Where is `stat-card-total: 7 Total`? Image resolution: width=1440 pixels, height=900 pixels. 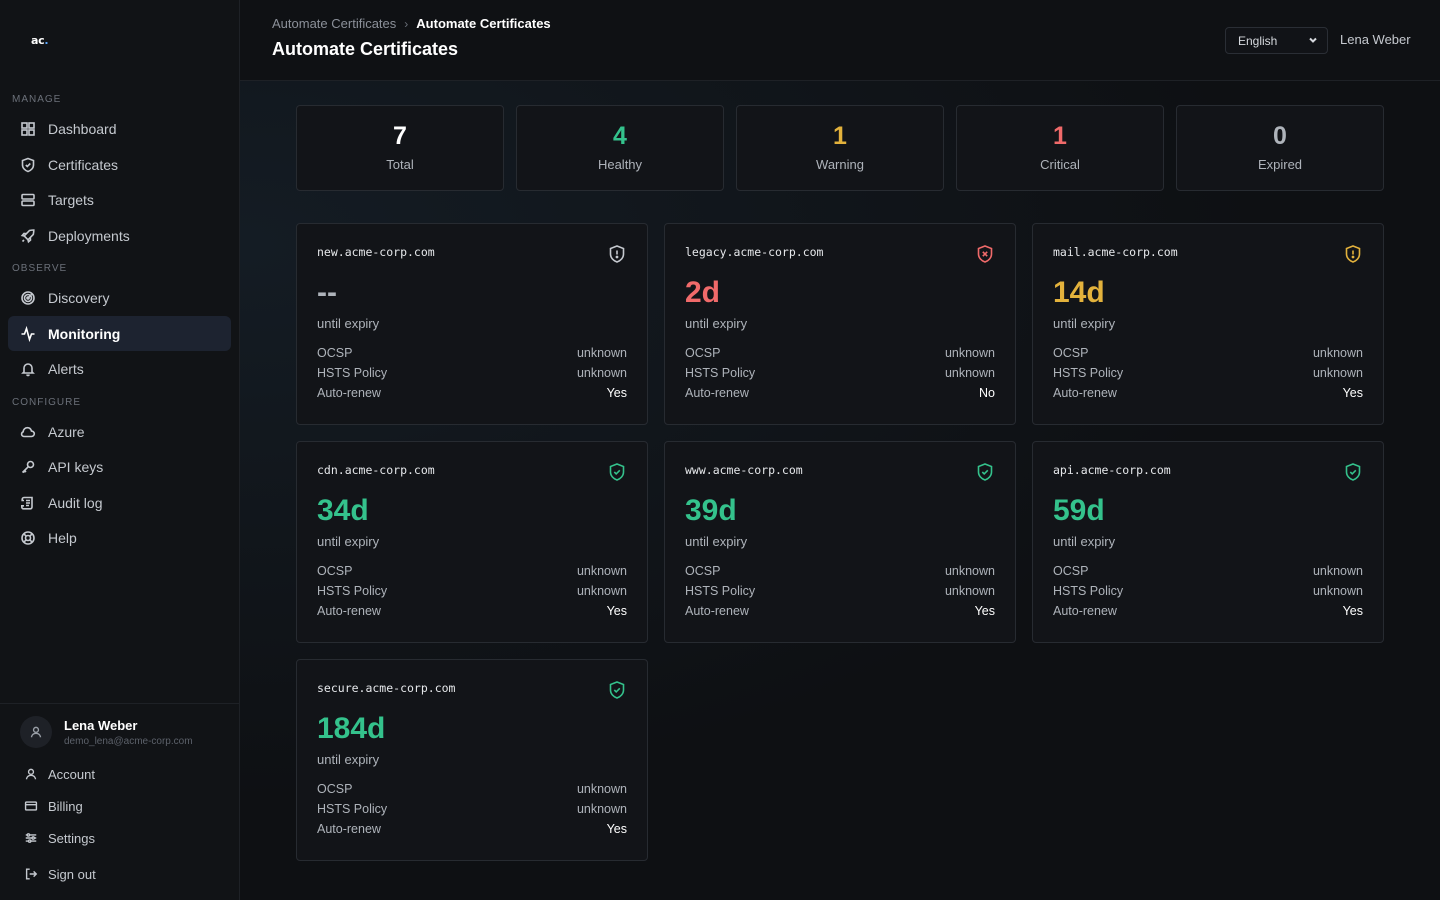 stat-card-total: 7 Total is located at coordinates (400, 148).